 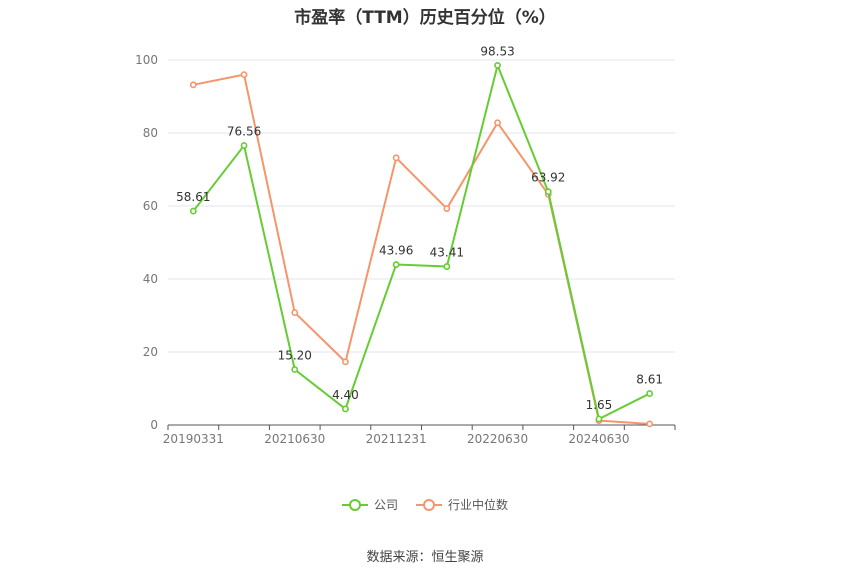 What do you see at coordinates (429, 505) in the screenshot?
I see `legend-industry-marker` at bounding box center [429, 505].